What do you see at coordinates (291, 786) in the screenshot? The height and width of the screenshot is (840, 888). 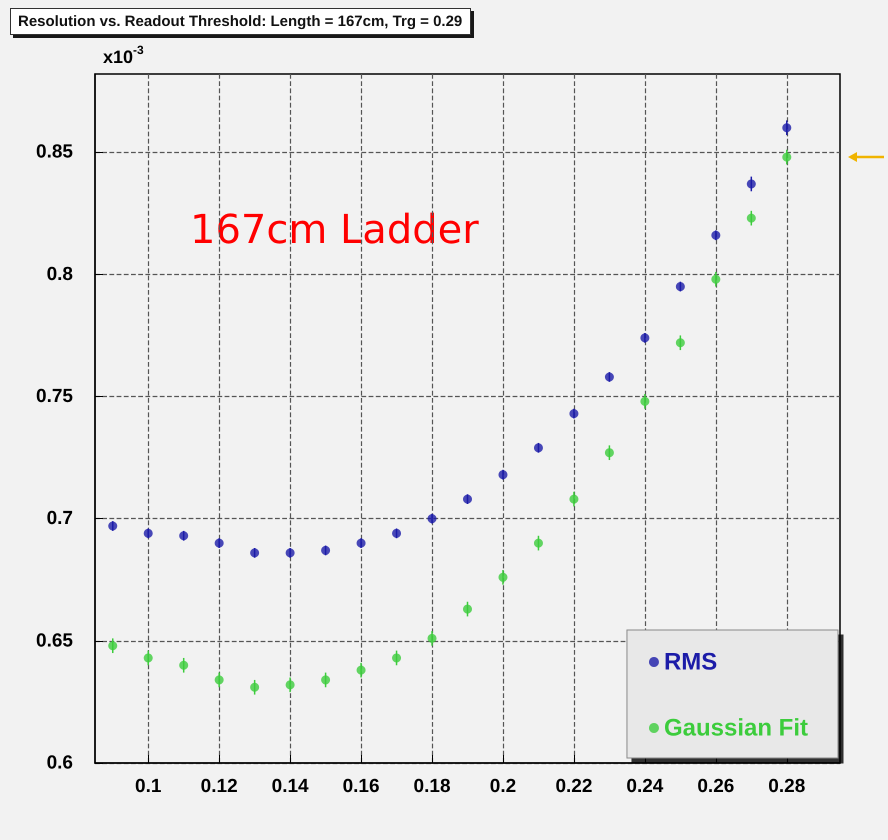 I see `x-tick-label: 0.14` at bounding box center [291, 786].